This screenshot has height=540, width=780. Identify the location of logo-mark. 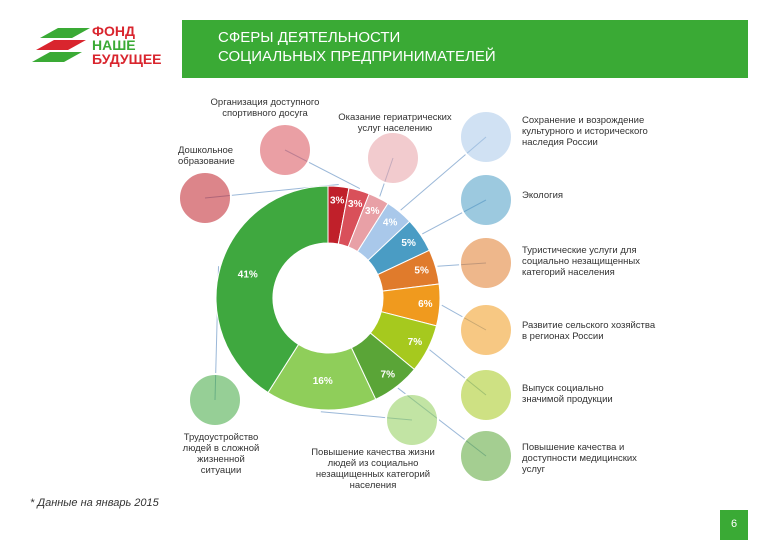
(61, 45).